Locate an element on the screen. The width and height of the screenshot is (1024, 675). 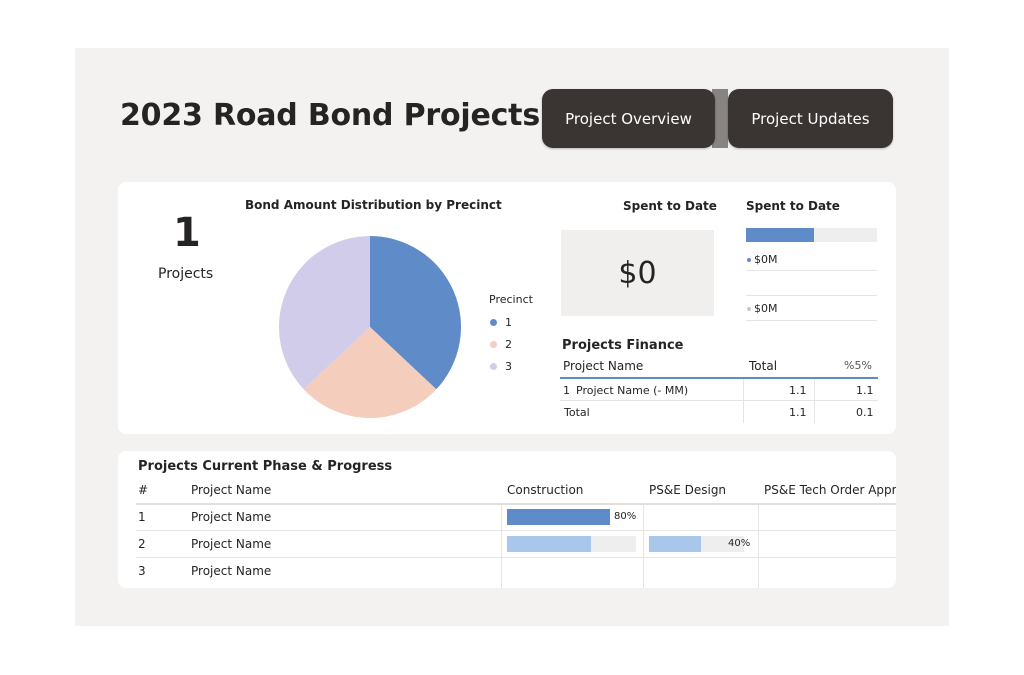
progress-row-2-divider is located at coordinates (516, 557).